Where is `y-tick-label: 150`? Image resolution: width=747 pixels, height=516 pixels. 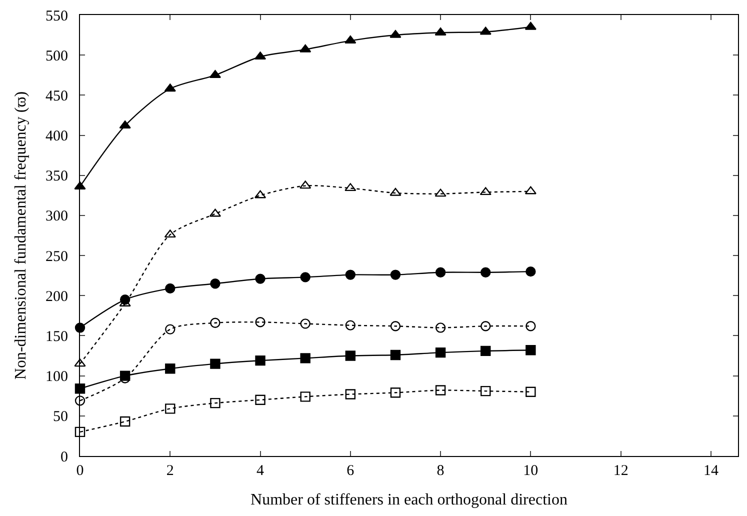
y-tick-label: 150 is located at coordinates (57, 336).